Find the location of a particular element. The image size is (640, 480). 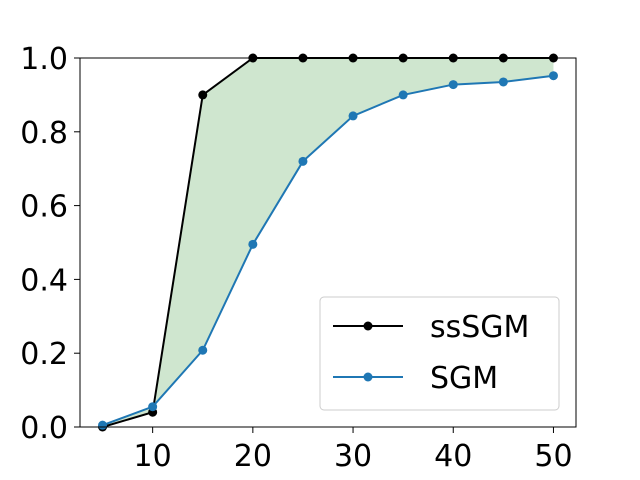

y-tick-label: 0.0 is located at coordinates (44, 428).